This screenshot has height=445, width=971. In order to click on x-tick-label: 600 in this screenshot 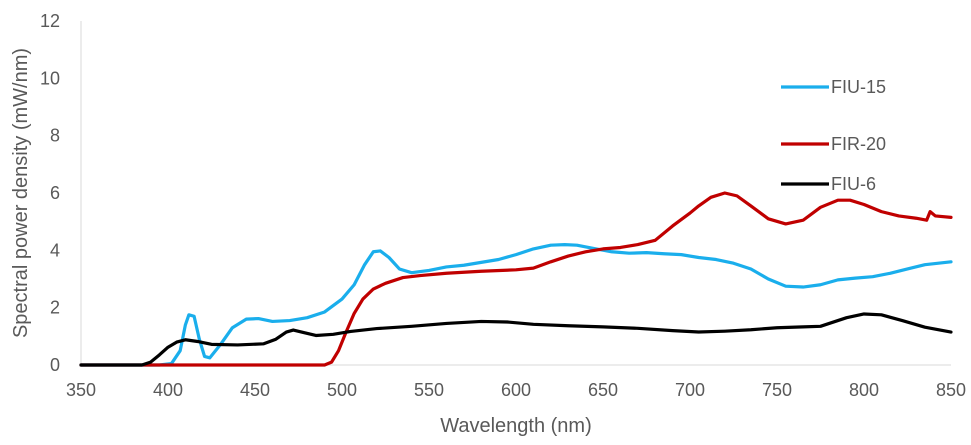, I will do `click(516, 390)`.